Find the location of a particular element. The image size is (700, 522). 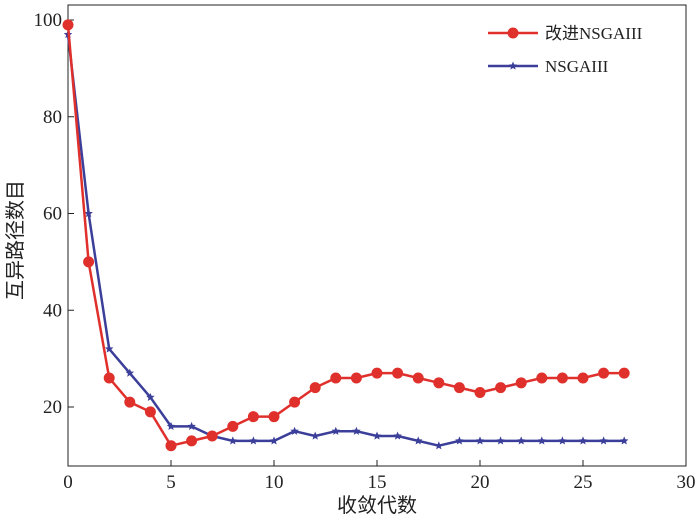

legend-item: 改进NSGAIII is located at coordinates (565, 33).